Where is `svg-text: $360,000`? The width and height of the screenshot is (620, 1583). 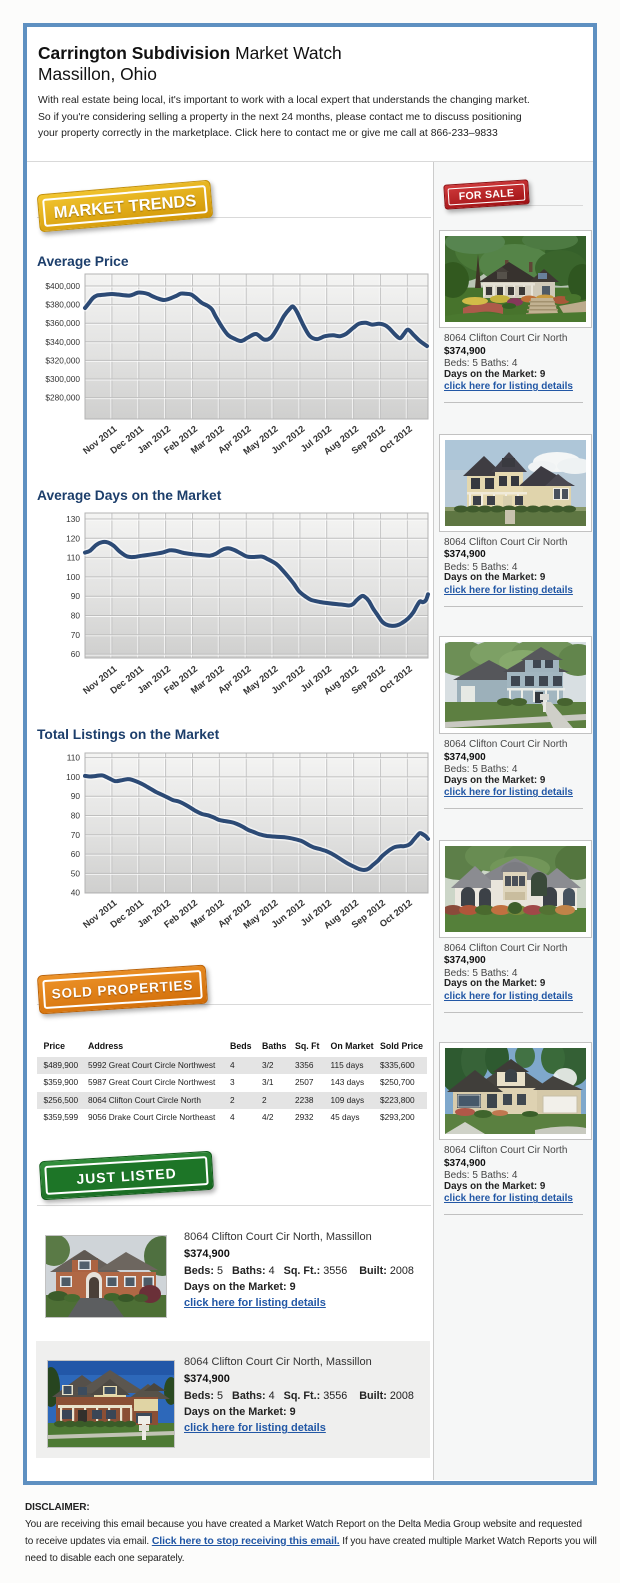
svg-text: $360,000 is located at coordinates (62, 323).